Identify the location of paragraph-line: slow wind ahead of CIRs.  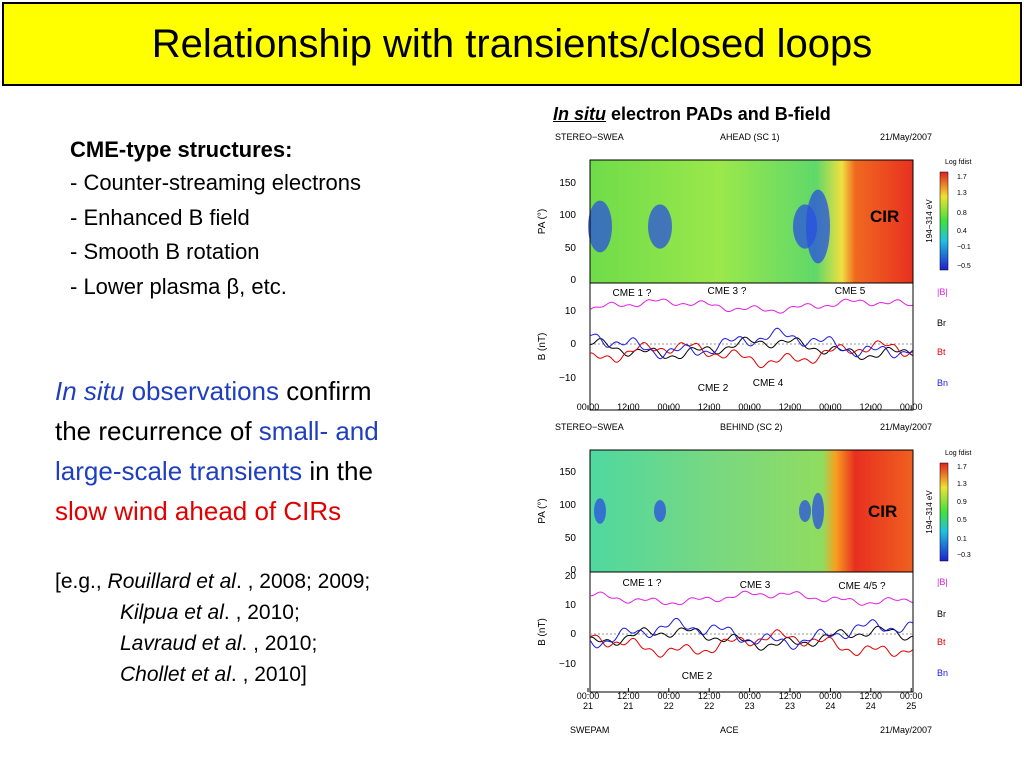
(198, 511).